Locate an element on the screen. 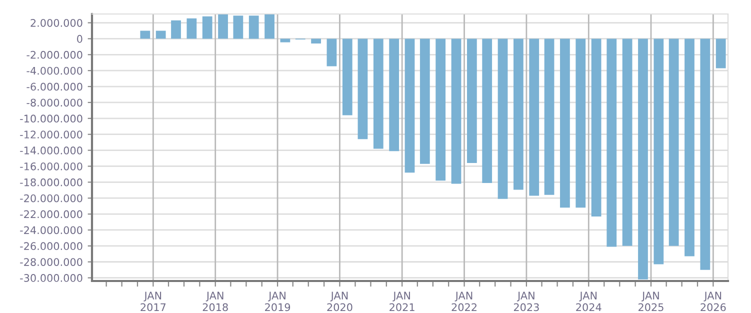 This screenshot has height=313, width=751. y-tick-label: -12.000.000 is located at coordinates (51, 134).